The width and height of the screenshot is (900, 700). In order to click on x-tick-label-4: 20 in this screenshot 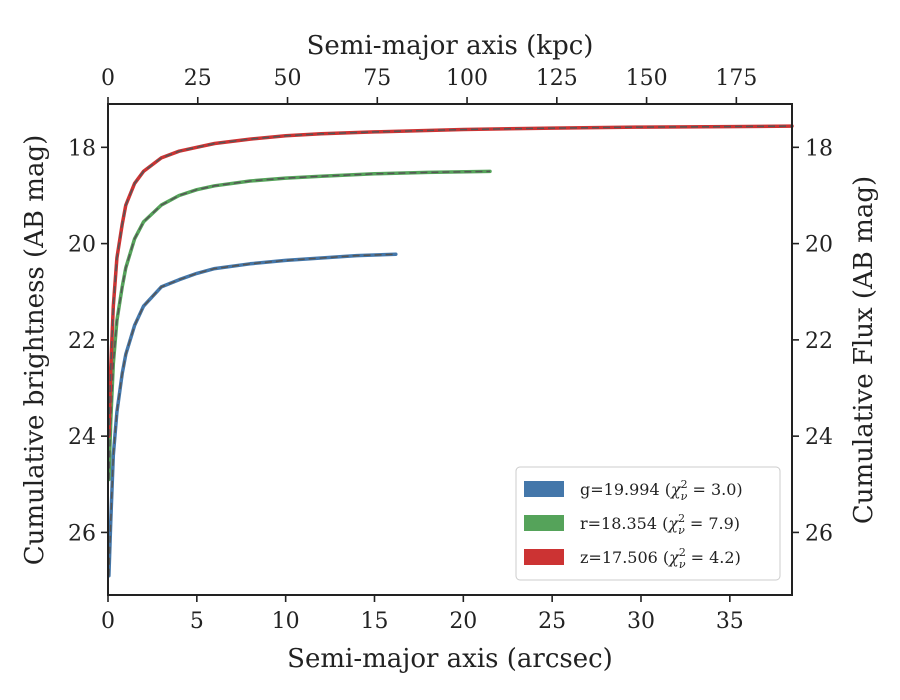, I will do `click(463, 621)`.